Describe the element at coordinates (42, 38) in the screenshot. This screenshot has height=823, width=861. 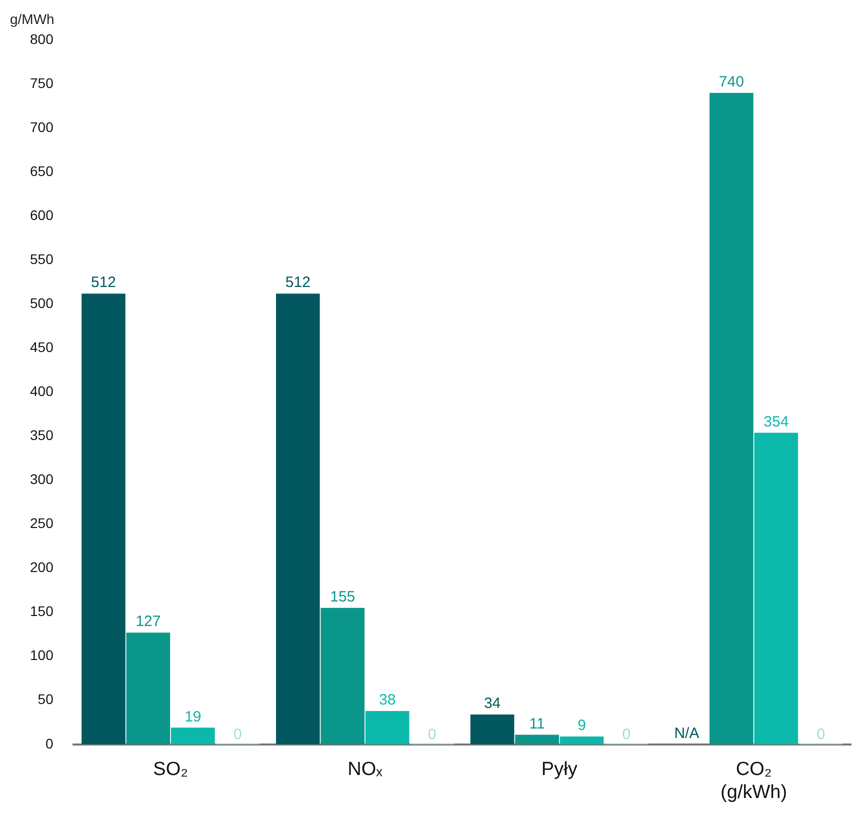
I see `y-tick-label: 800` at that location.